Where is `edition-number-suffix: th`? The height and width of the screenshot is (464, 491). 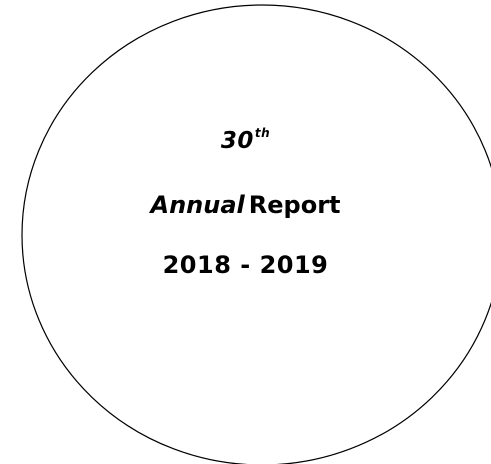
edition-number-suffix: th is located at coordinates (262, 133).